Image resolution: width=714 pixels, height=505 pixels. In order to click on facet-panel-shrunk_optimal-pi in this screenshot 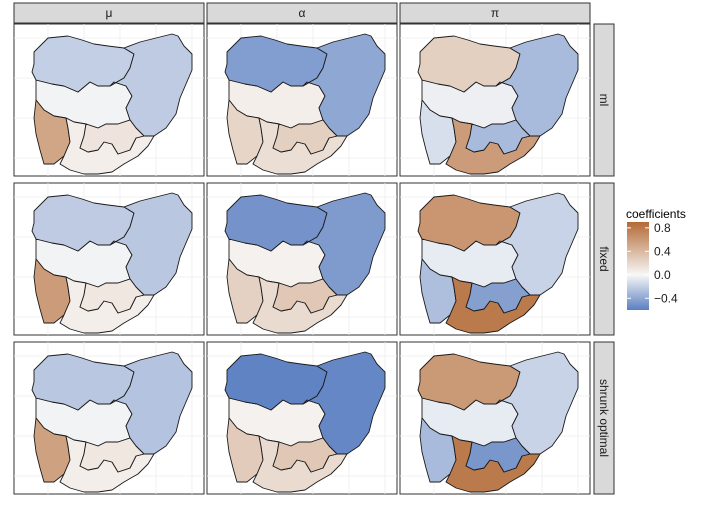, I will do `click(495, 418)`.